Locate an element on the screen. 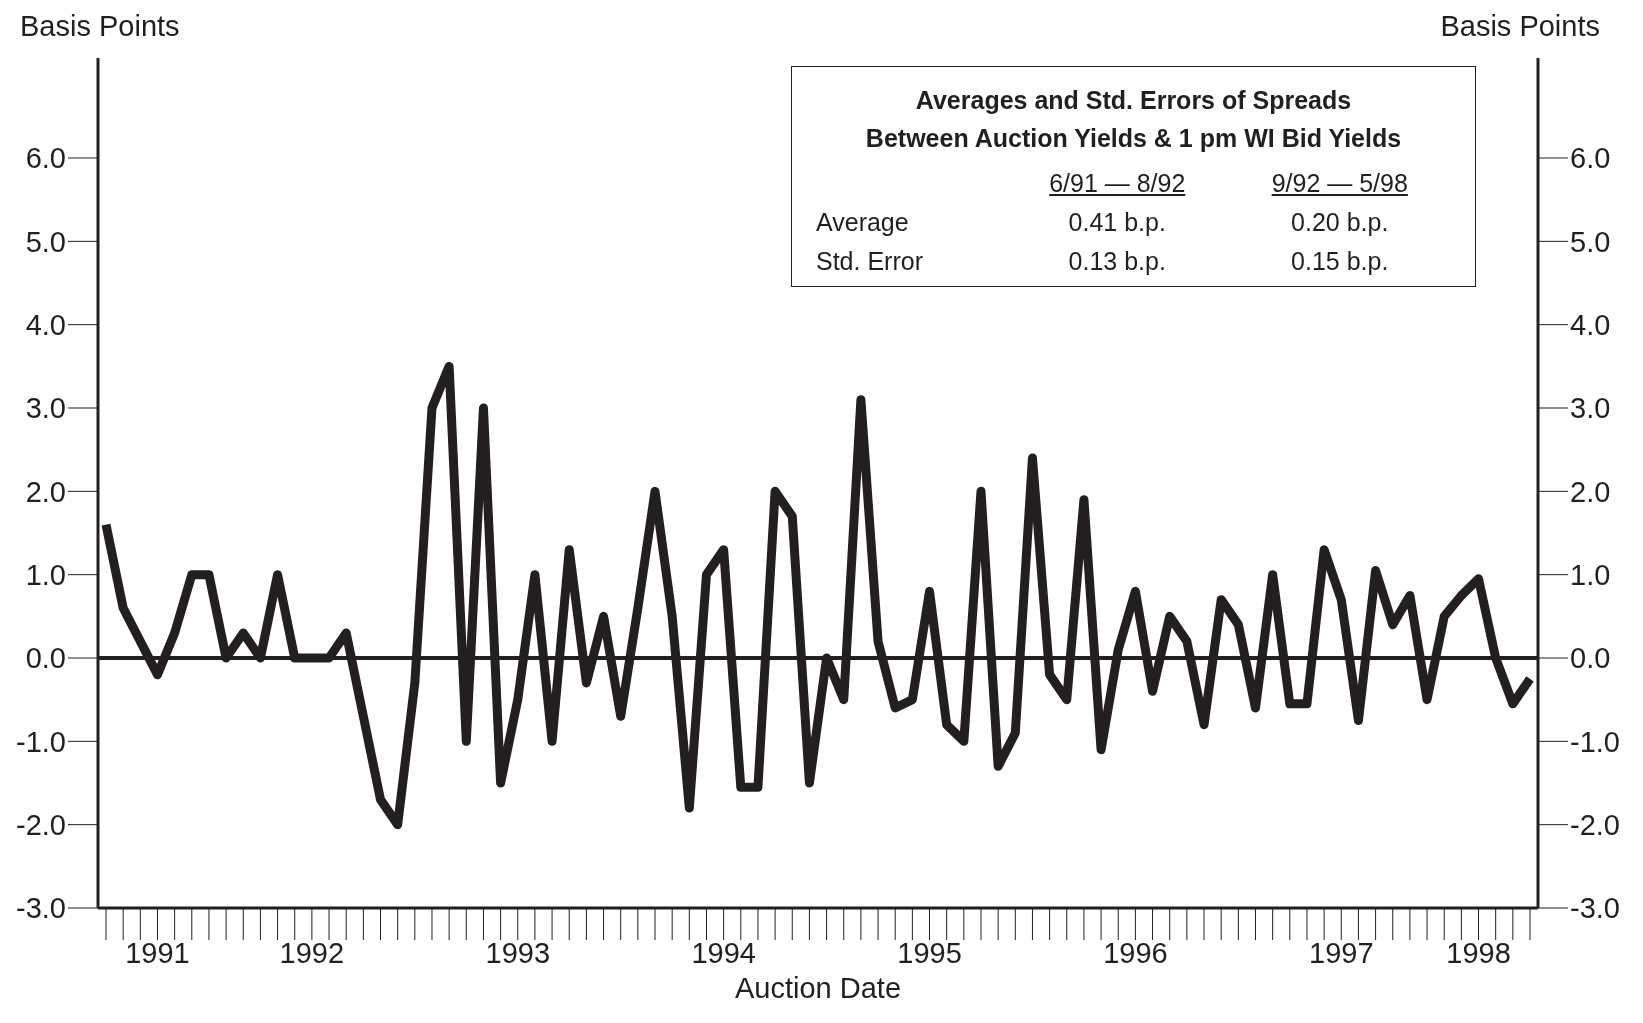  y-tick-label: 4.0 is located at coordinates (45, 324).